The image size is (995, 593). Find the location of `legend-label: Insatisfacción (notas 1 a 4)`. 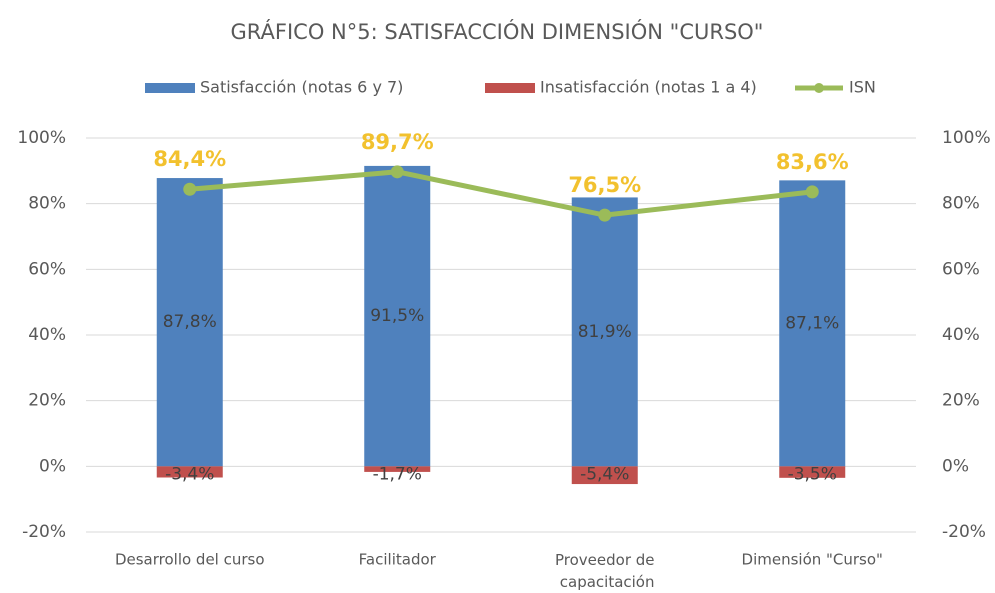

legend-label: Insatisfacción (notas 1 a 4) is located at coordinates (648, 87).